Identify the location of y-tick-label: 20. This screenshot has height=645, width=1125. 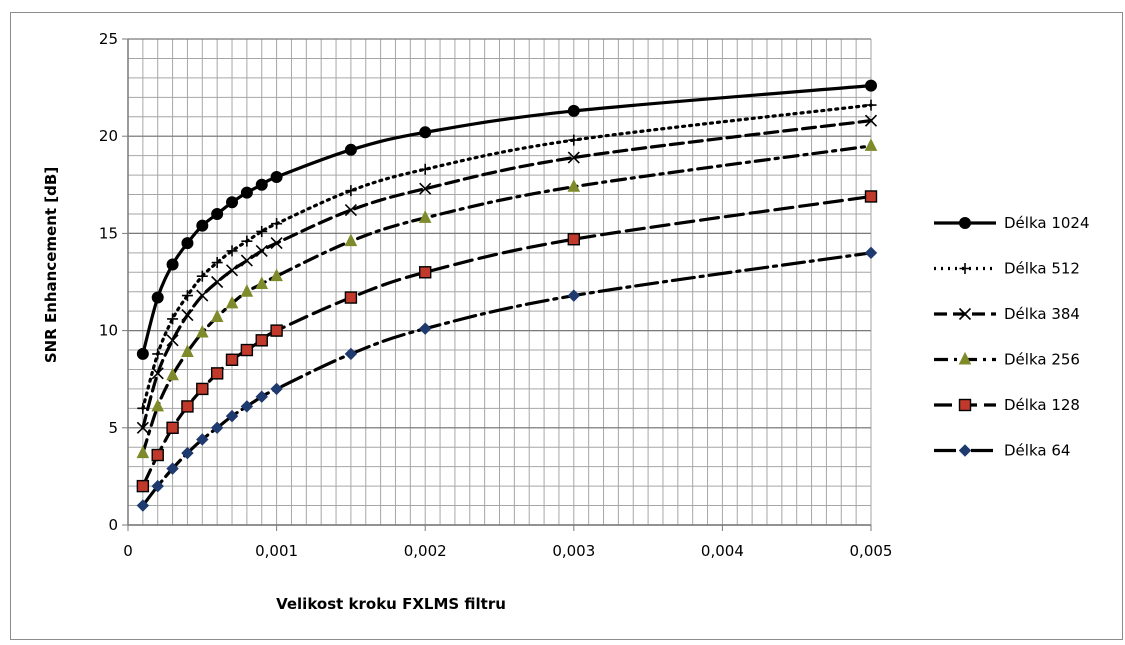
(108, 136).